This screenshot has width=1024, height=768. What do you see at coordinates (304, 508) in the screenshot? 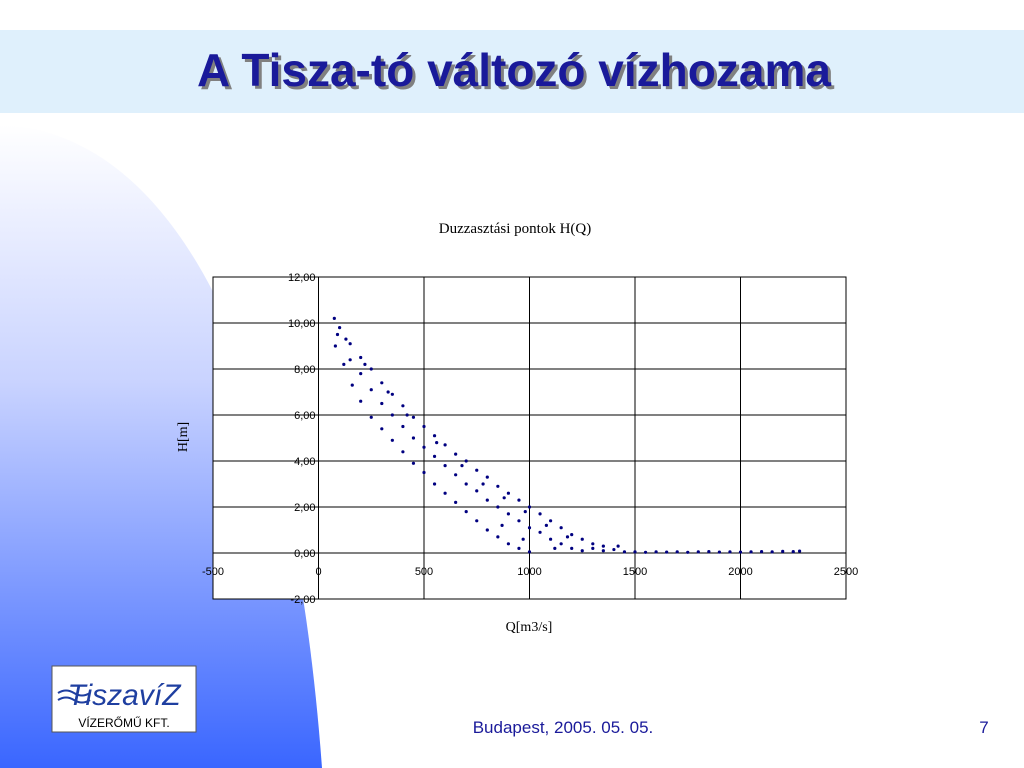
I see `y-tick-label: 2,00` at bounding box center [304, 508].